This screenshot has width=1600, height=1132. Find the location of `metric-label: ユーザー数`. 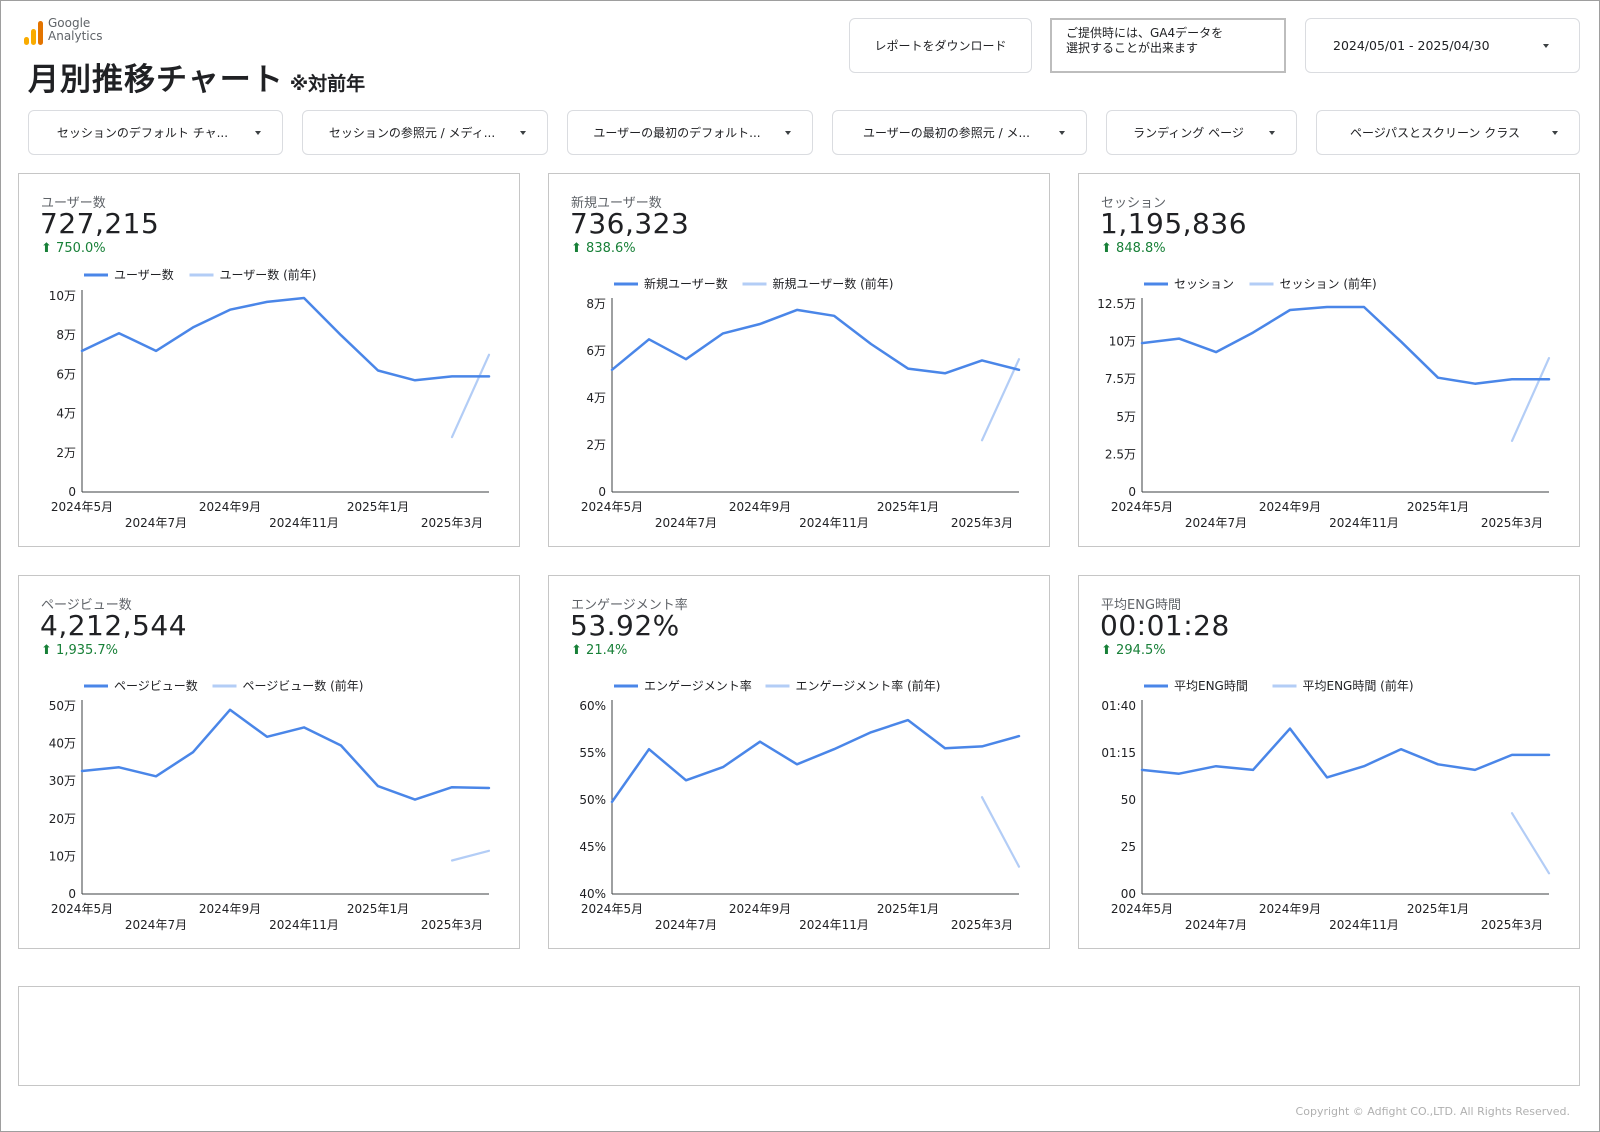

metric-label: ユーザー数 is located at coordinates (73, 203).